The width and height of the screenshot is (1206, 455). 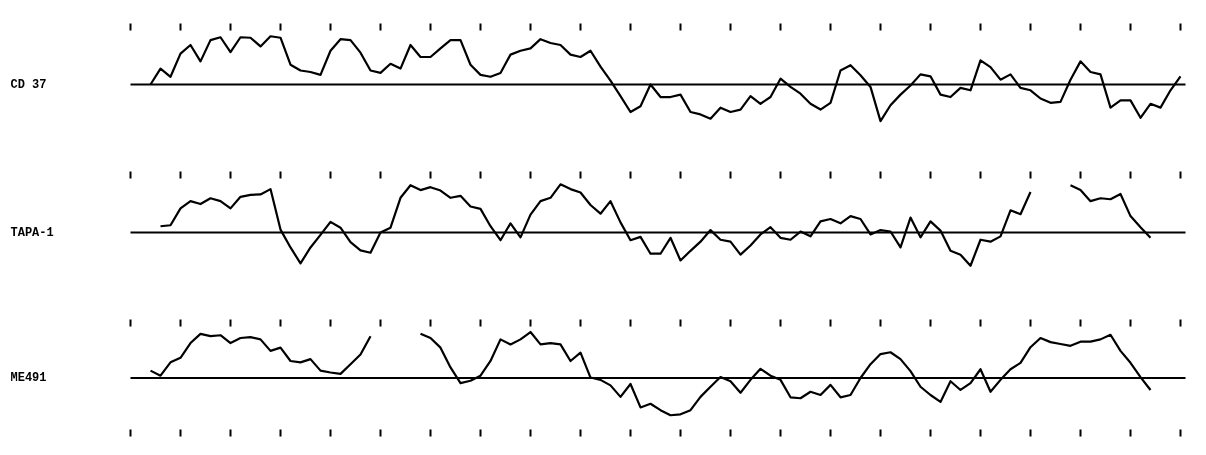 I want to click on text: CD 37, so click(x=28, y=84).